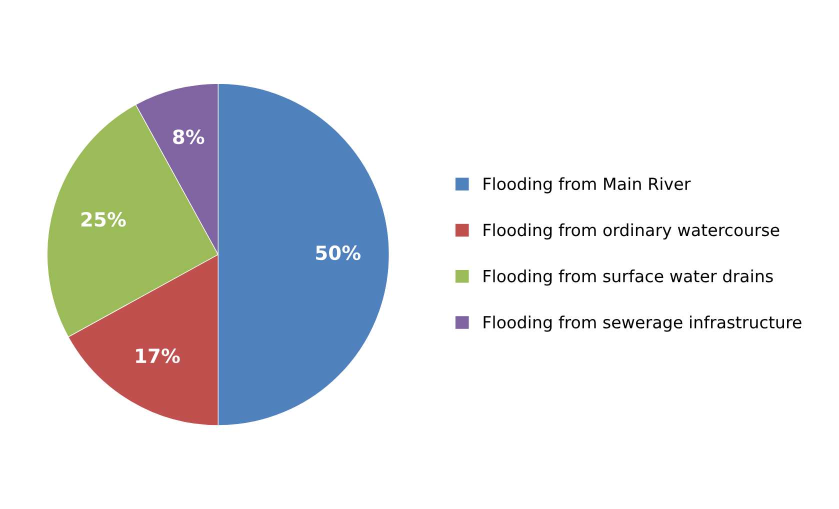  What do you see at coordinates (158, 356) in the screenshot?
I see `data-label: 17%` at bounding box center [158, 356].